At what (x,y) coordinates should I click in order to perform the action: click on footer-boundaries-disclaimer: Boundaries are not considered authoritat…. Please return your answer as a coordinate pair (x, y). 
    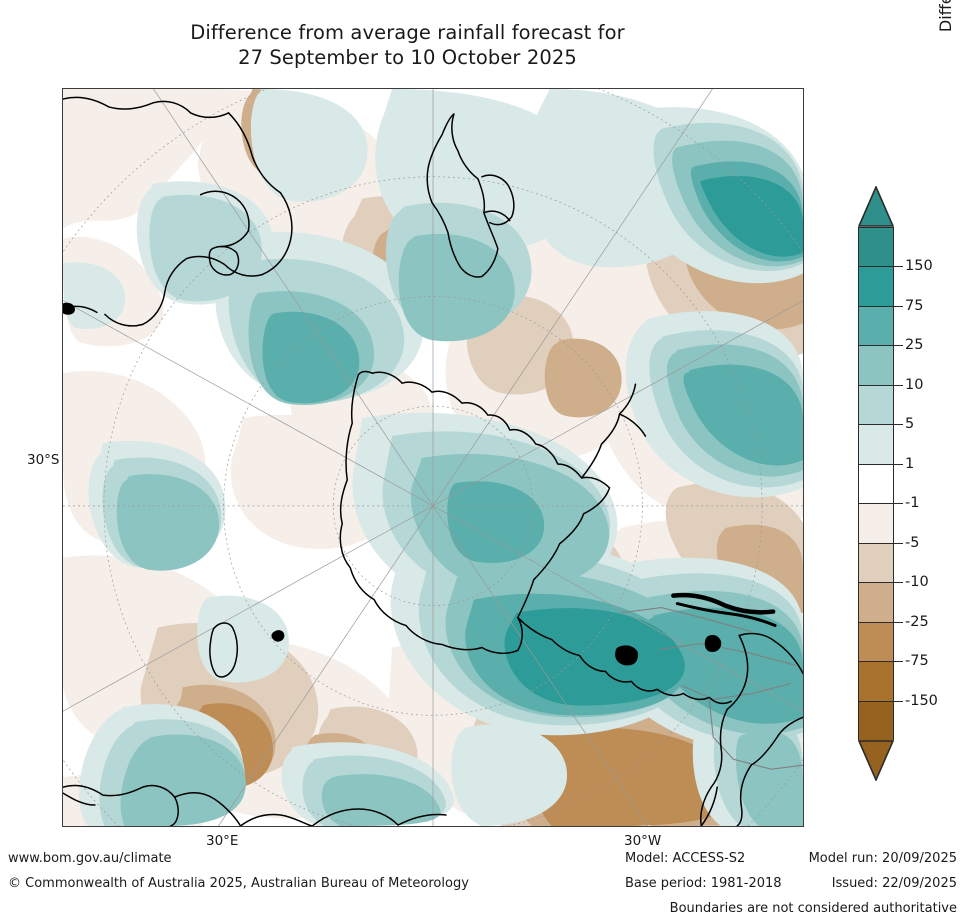
    Looking at the image, I should click on (813, 908).